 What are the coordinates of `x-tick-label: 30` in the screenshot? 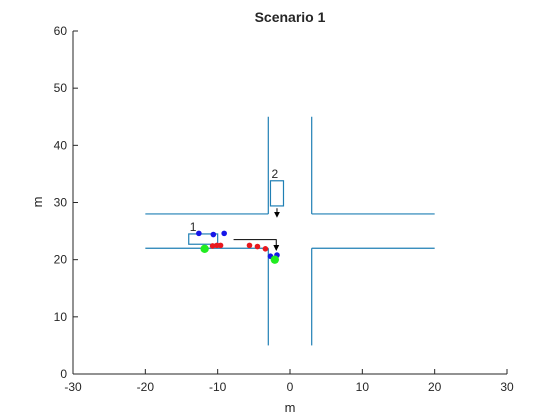 It's located at (507, 387).